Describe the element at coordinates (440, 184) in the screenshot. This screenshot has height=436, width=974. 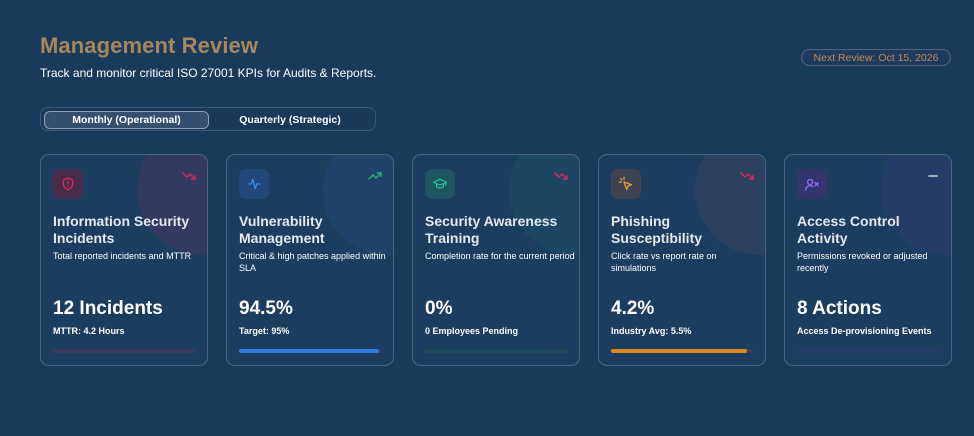
I see `graduation-cap-icon` at that location.